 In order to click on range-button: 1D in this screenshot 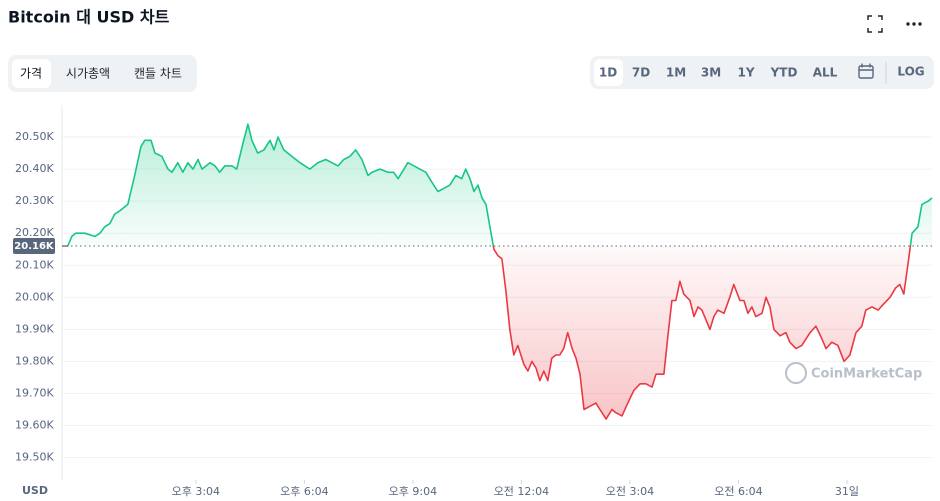, I will do `click(608, 73)`.